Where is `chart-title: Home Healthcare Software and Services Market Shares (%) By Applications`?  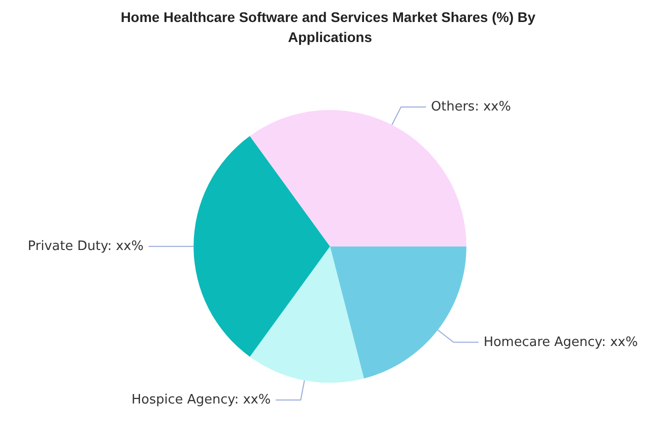 chart-title: Home Healthcare Software and Services Market Shares (%) By Applications is located at coordinates (330, 27).